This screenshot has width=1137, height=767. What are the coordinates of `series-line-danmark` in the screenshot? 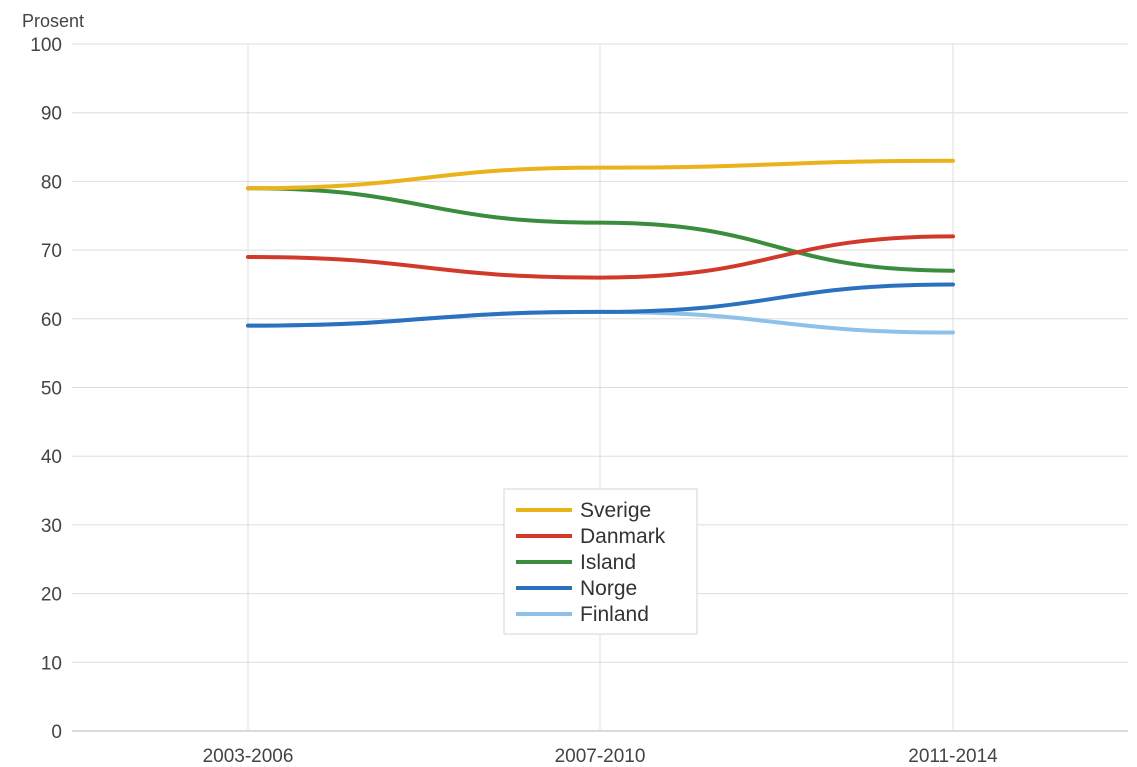 It's located at (600, 257).